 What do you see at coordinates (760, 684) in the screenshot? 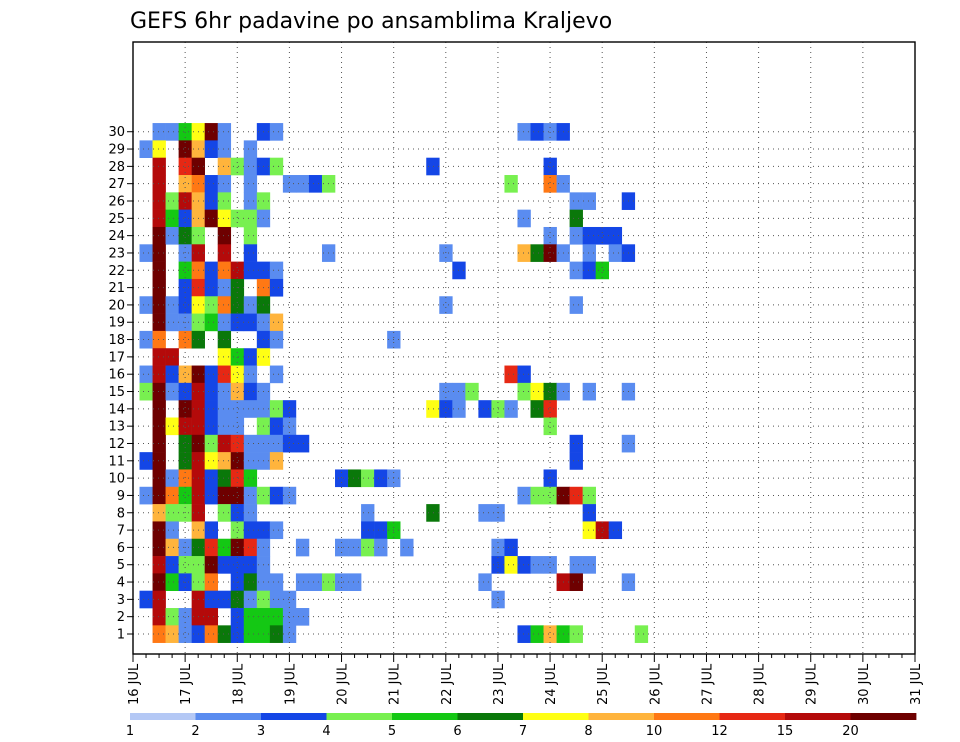
I see `x-tick-label: 28 JUL` at bounding box center [760, 684].